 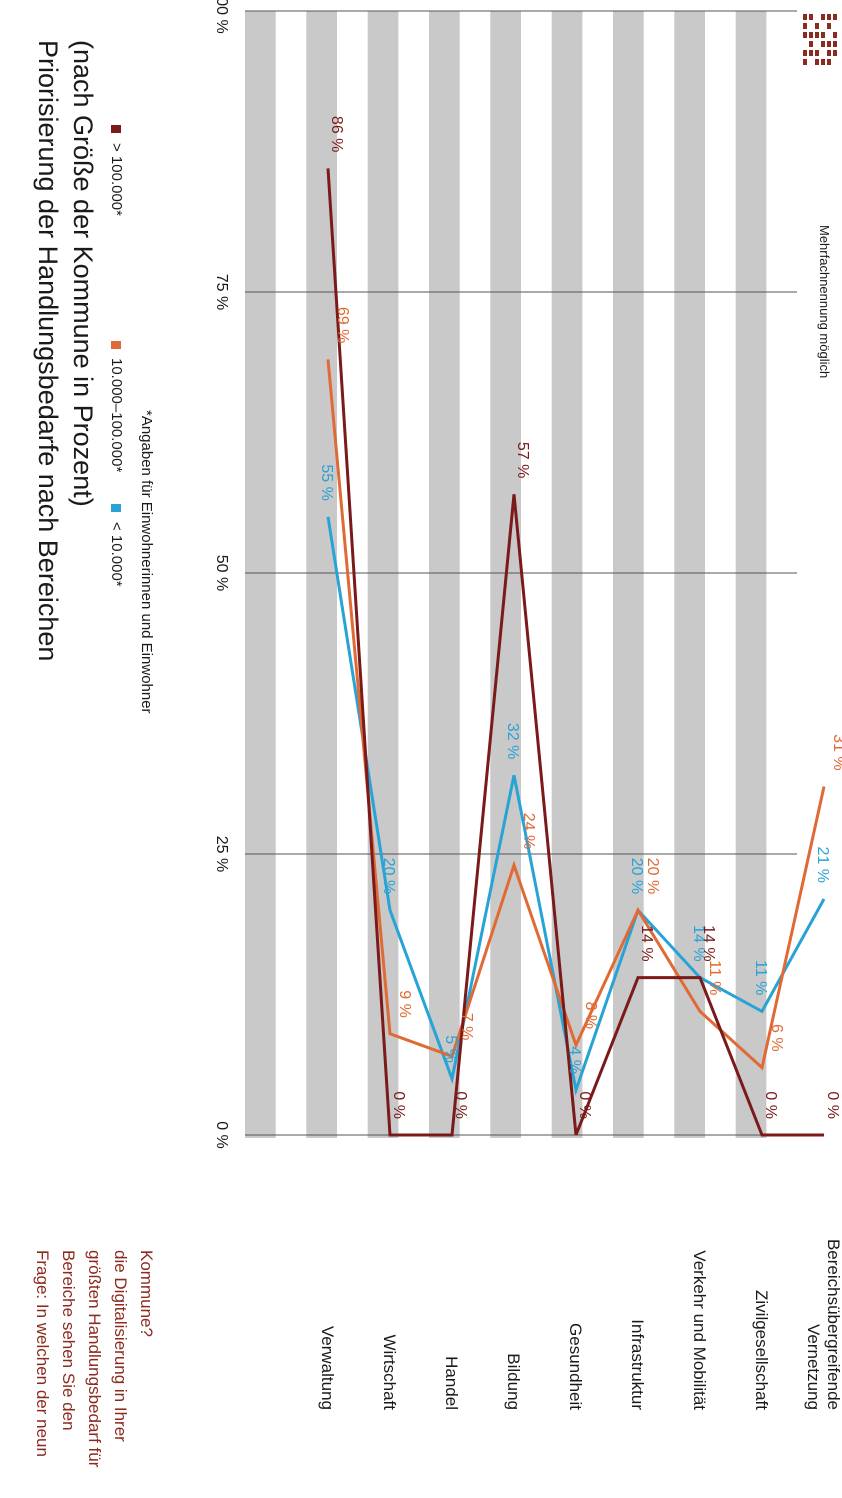 What do you see at coordinates (590, 1016) in the screenshot?
I see `data-label: 8 %` at bounding box center [590, 1016].